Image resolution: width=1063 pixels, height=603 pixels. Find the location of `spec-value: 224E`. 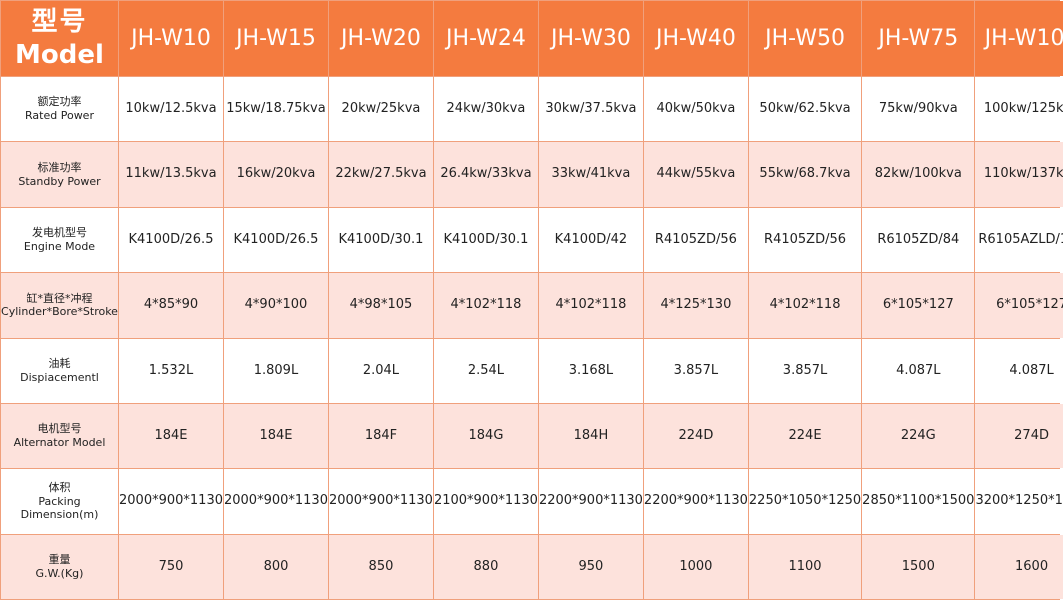

spec-value: 224E is located at coordinates (805, 436).